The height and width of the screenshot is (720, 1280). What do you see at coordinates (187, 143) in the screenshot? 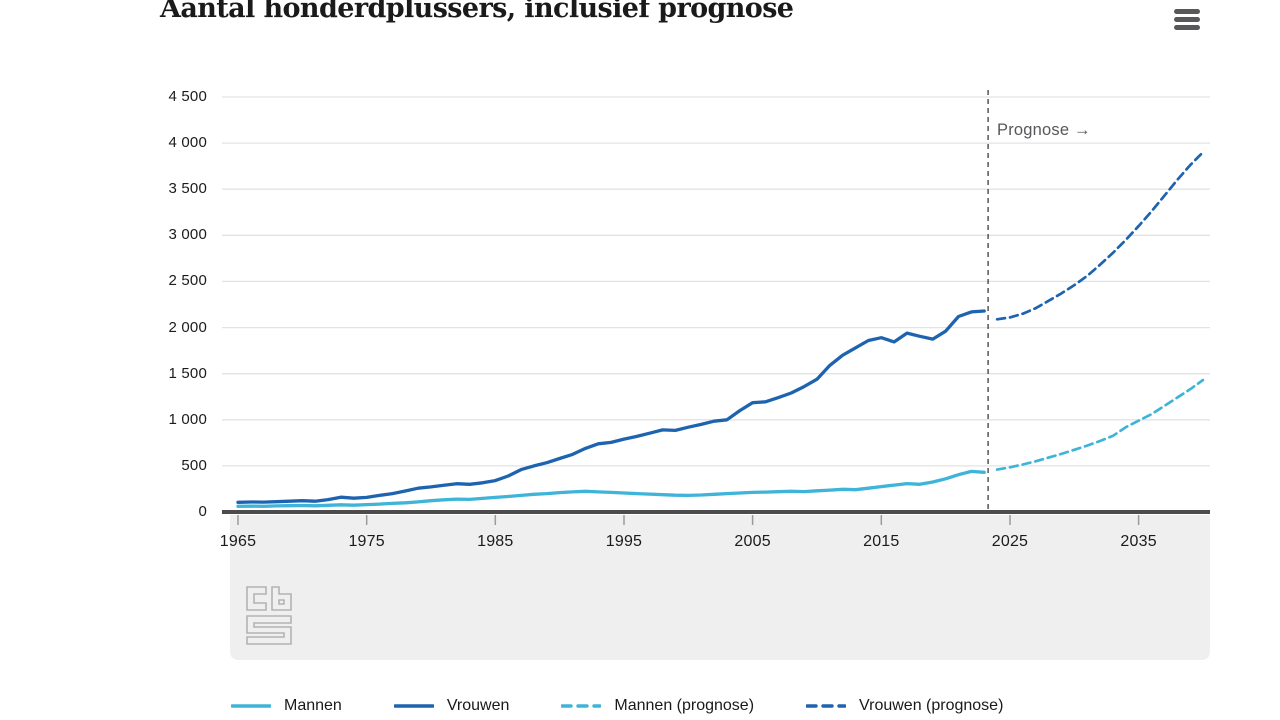
I see `y-axis-label: 4 000` at bounding box center [187, 143].